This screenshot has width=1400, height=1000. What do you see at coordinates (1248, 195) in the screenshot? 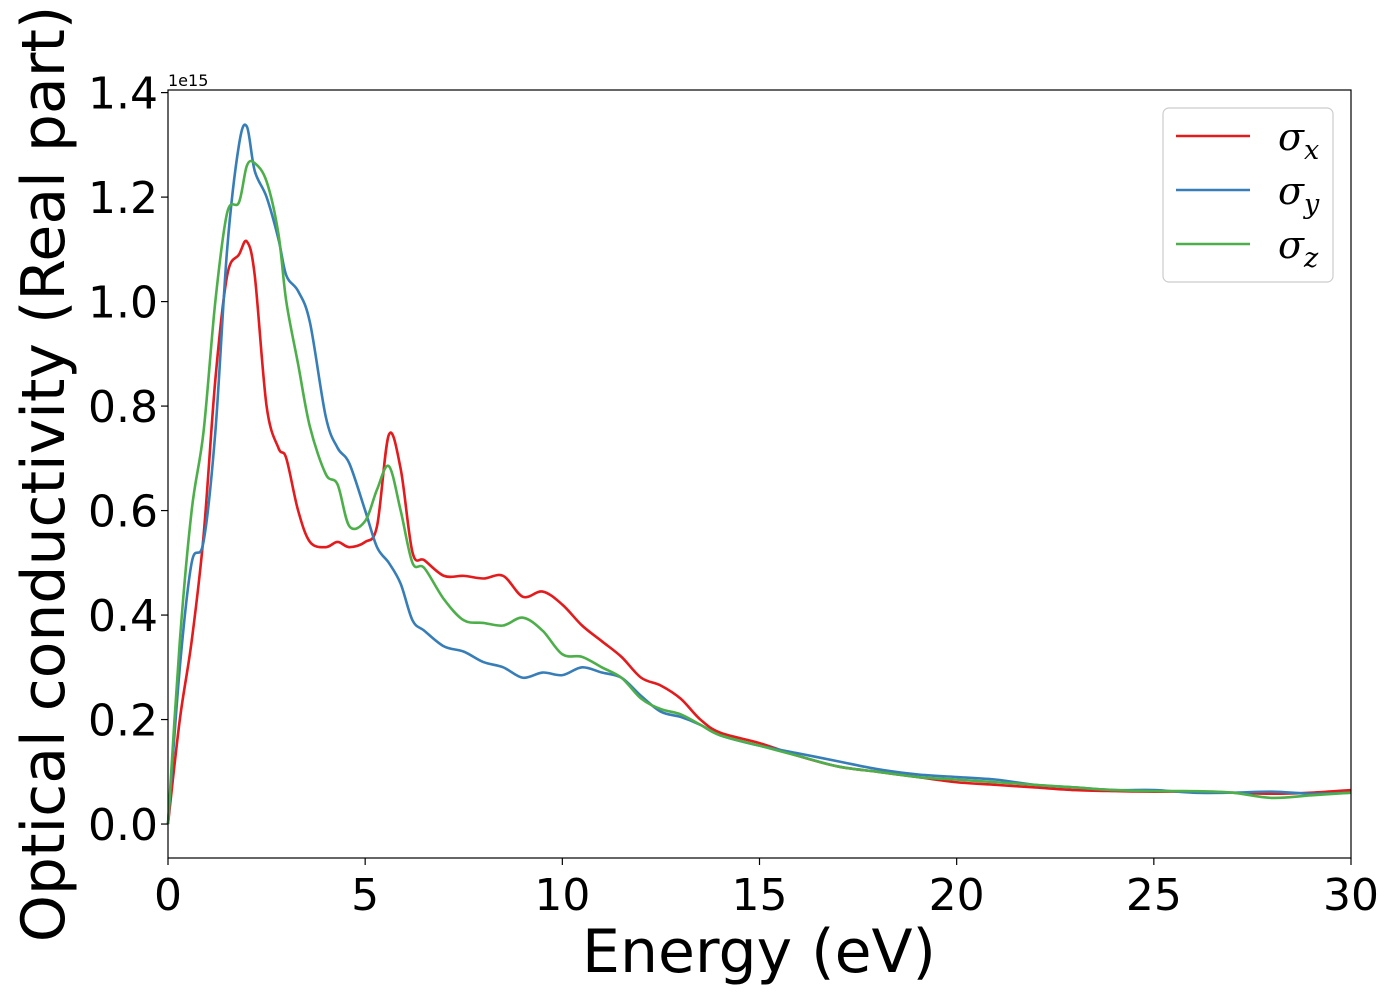
I see `legend-box` at bounding box center [1248, 195].